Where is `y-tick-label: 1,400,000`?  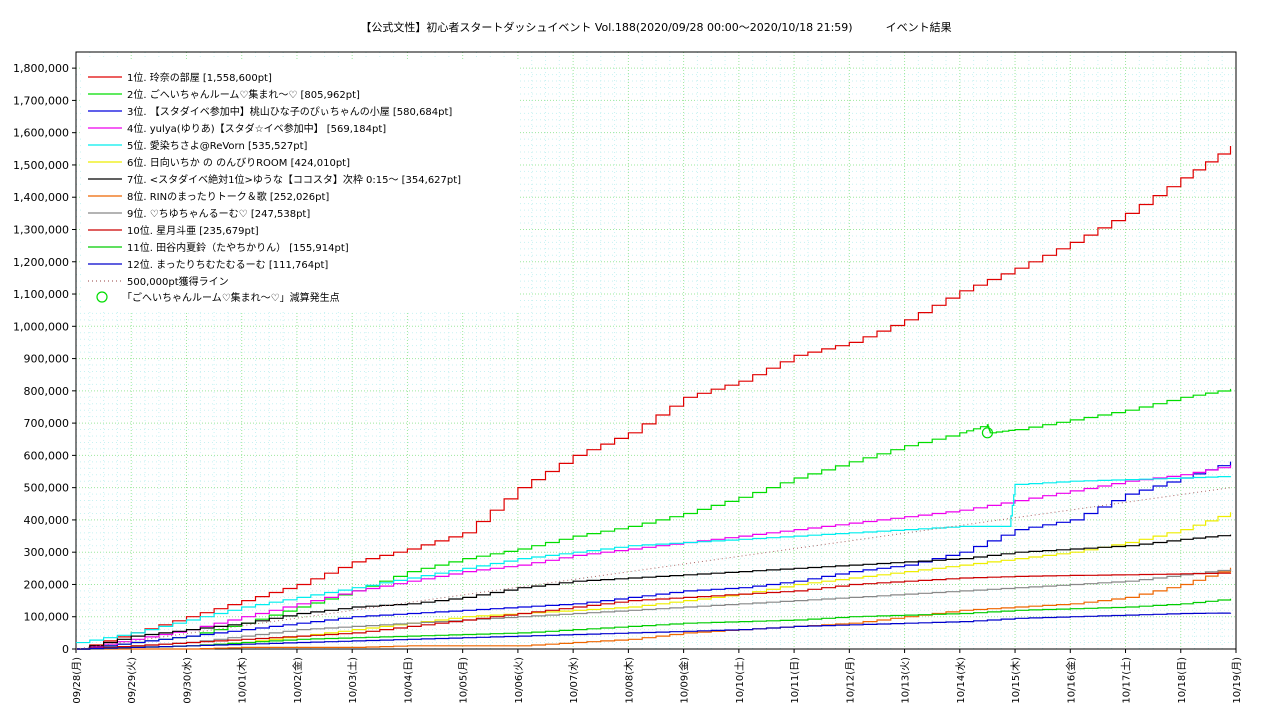 y-tick-label: 1,400,000 is located at coordinates (41, 197).